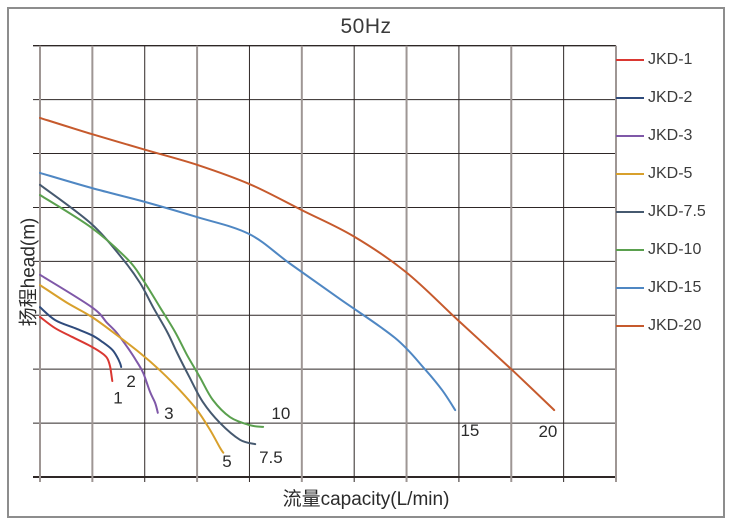 The height and width of the screenshot is (525, 732). I want to click on legend-item-jkd-1: JKD-1, so click(672, 60).